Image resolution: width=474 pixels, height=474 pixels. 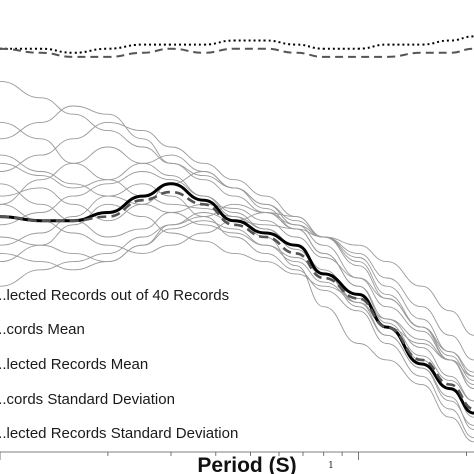 What do you see at coordinates (42, 329) in the screenshot?
I see `legend-entry-2: ...cords Mean` at bounding box center [42, 329].